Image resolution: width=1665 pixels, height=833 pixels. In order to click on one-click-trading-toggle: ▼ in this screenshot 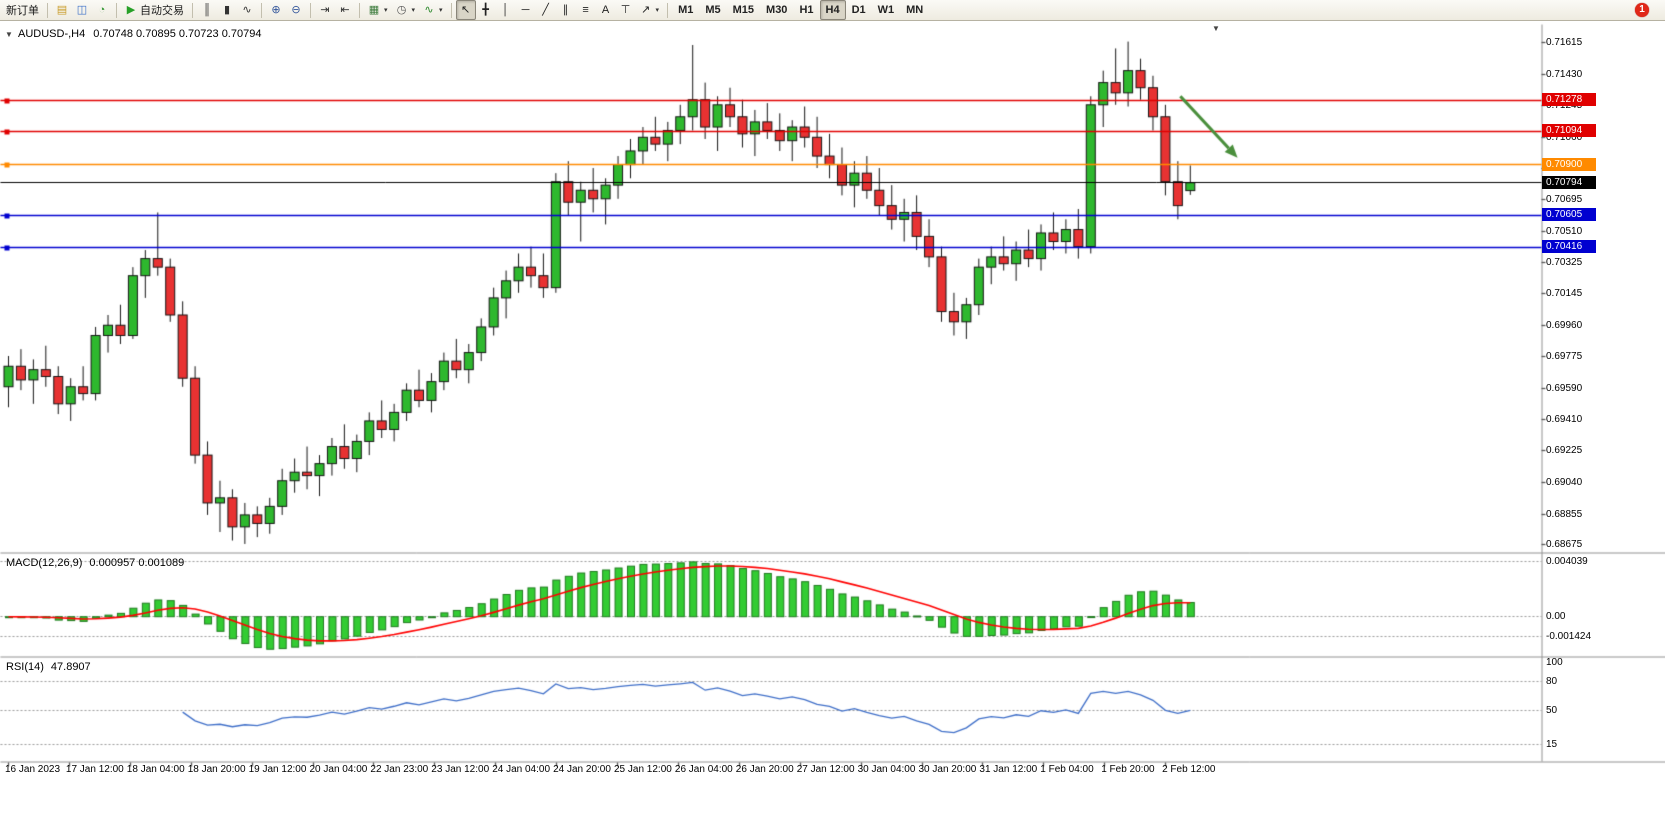, I will do `click(9, 34)`.